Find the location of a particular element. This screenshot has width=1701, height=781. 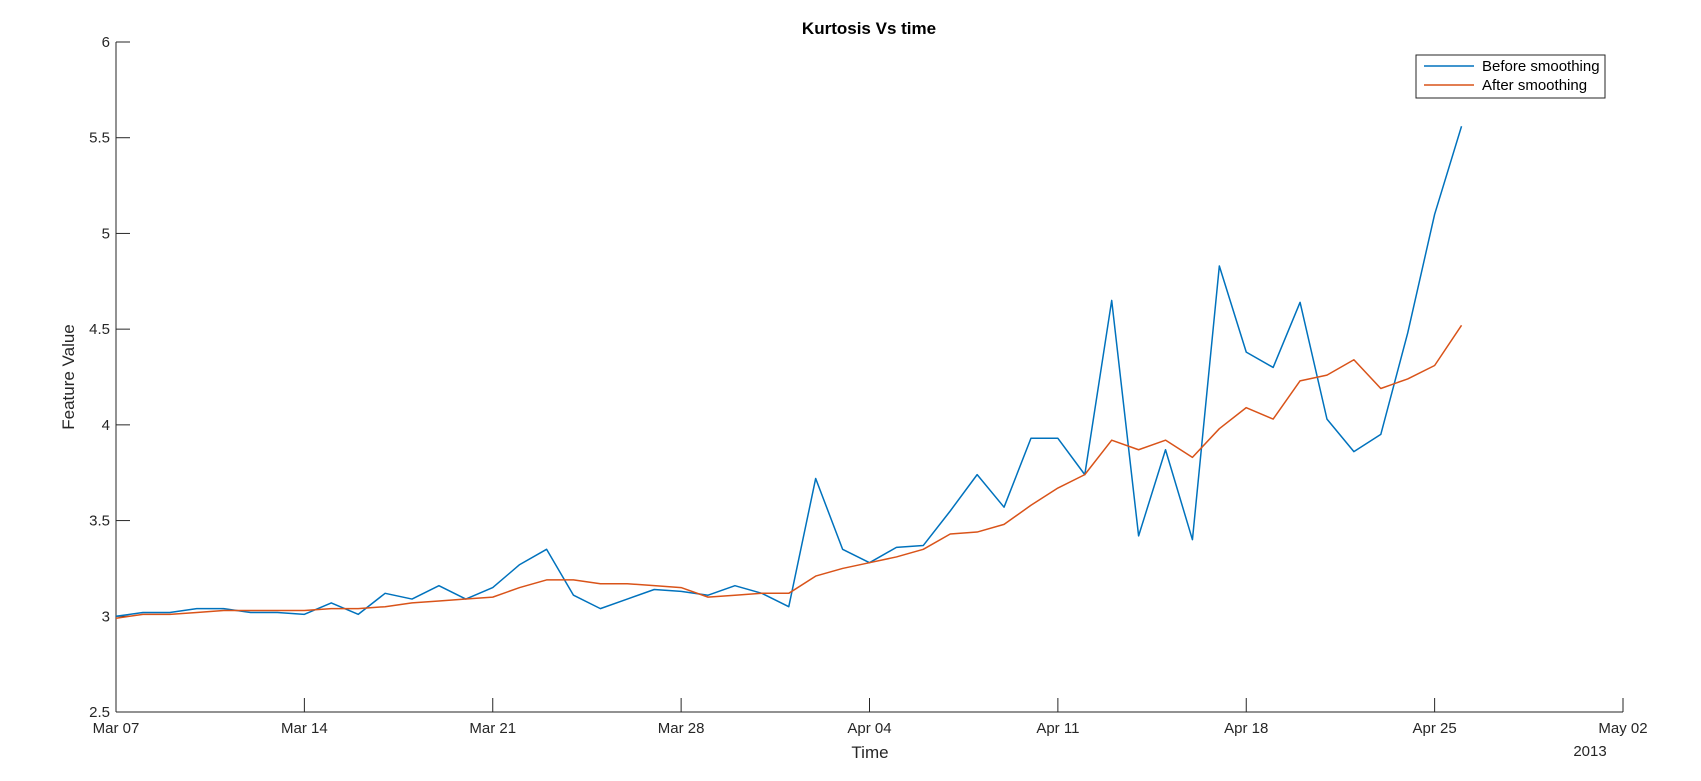

x-tick-label: May 02 is located at coordinates (1622, 728).